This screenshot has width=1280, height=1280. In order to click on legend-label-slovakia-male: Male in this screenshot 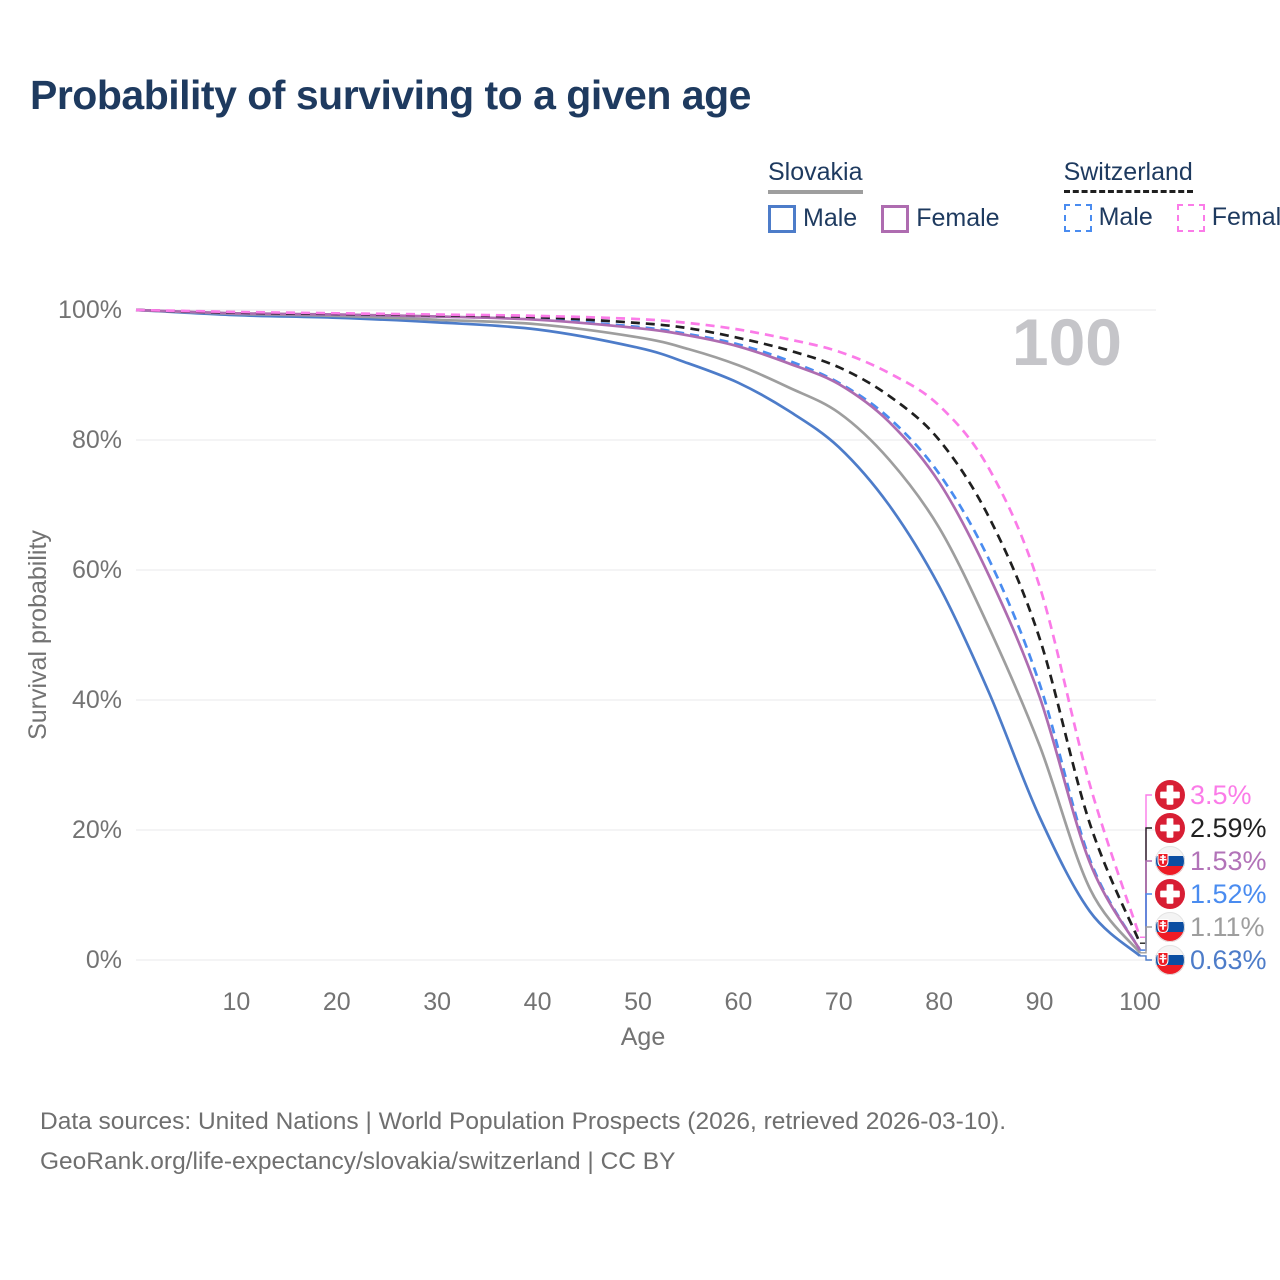, I will do `click(830, 218)`.